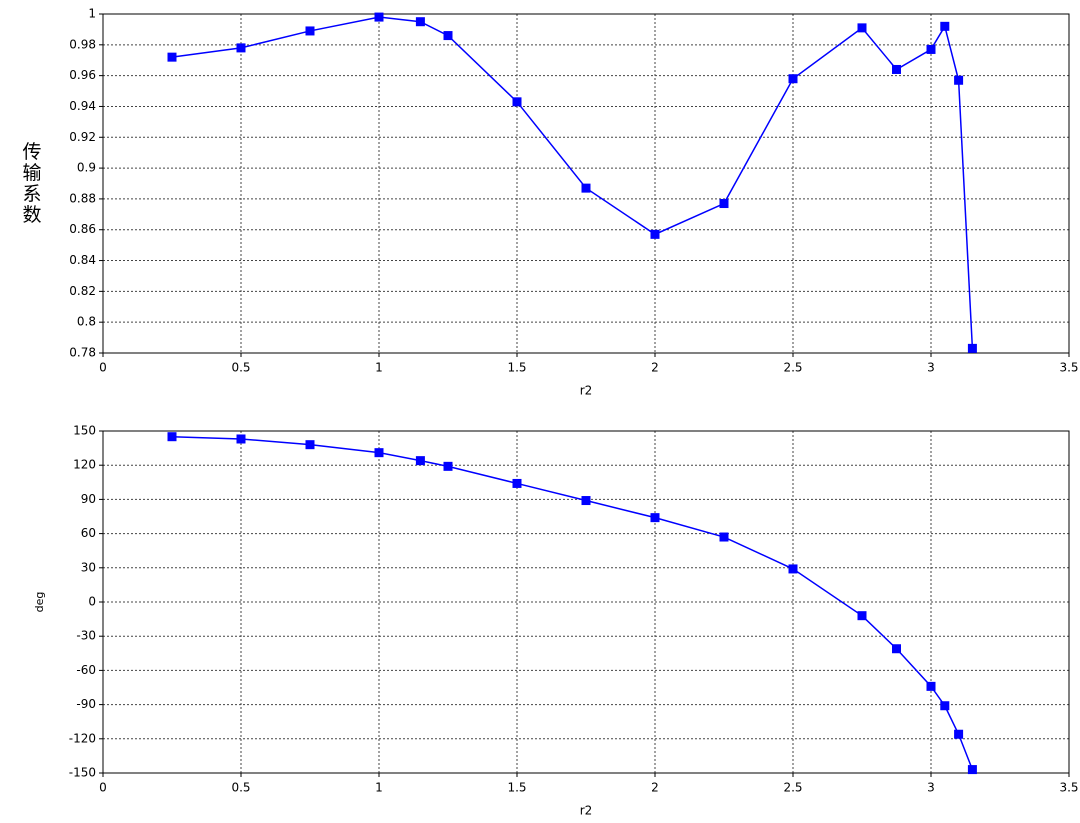 This screenshot has width=1080, height=823. What do you see at coordinates (84, 465) in the screenshot?
I see `y-tick-label: 120` at bounding box center [84, 465].